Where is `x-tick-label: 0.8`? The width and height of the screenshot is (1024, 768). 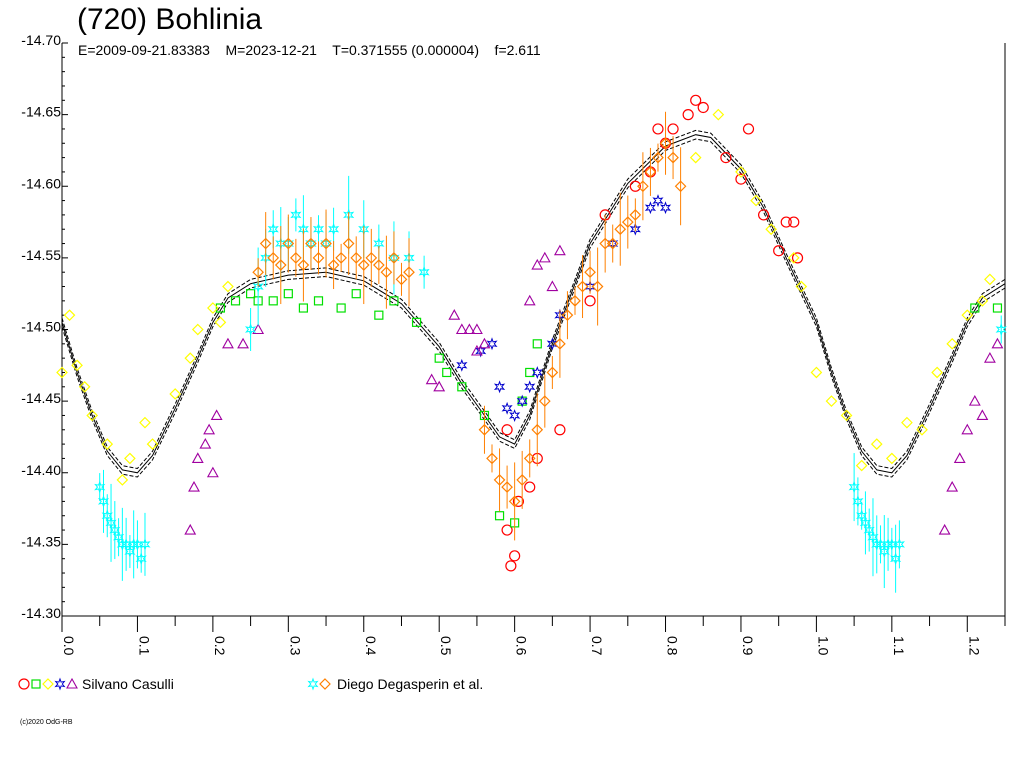
x-tick-label: 0.8 is located at coordinates (673, 646).